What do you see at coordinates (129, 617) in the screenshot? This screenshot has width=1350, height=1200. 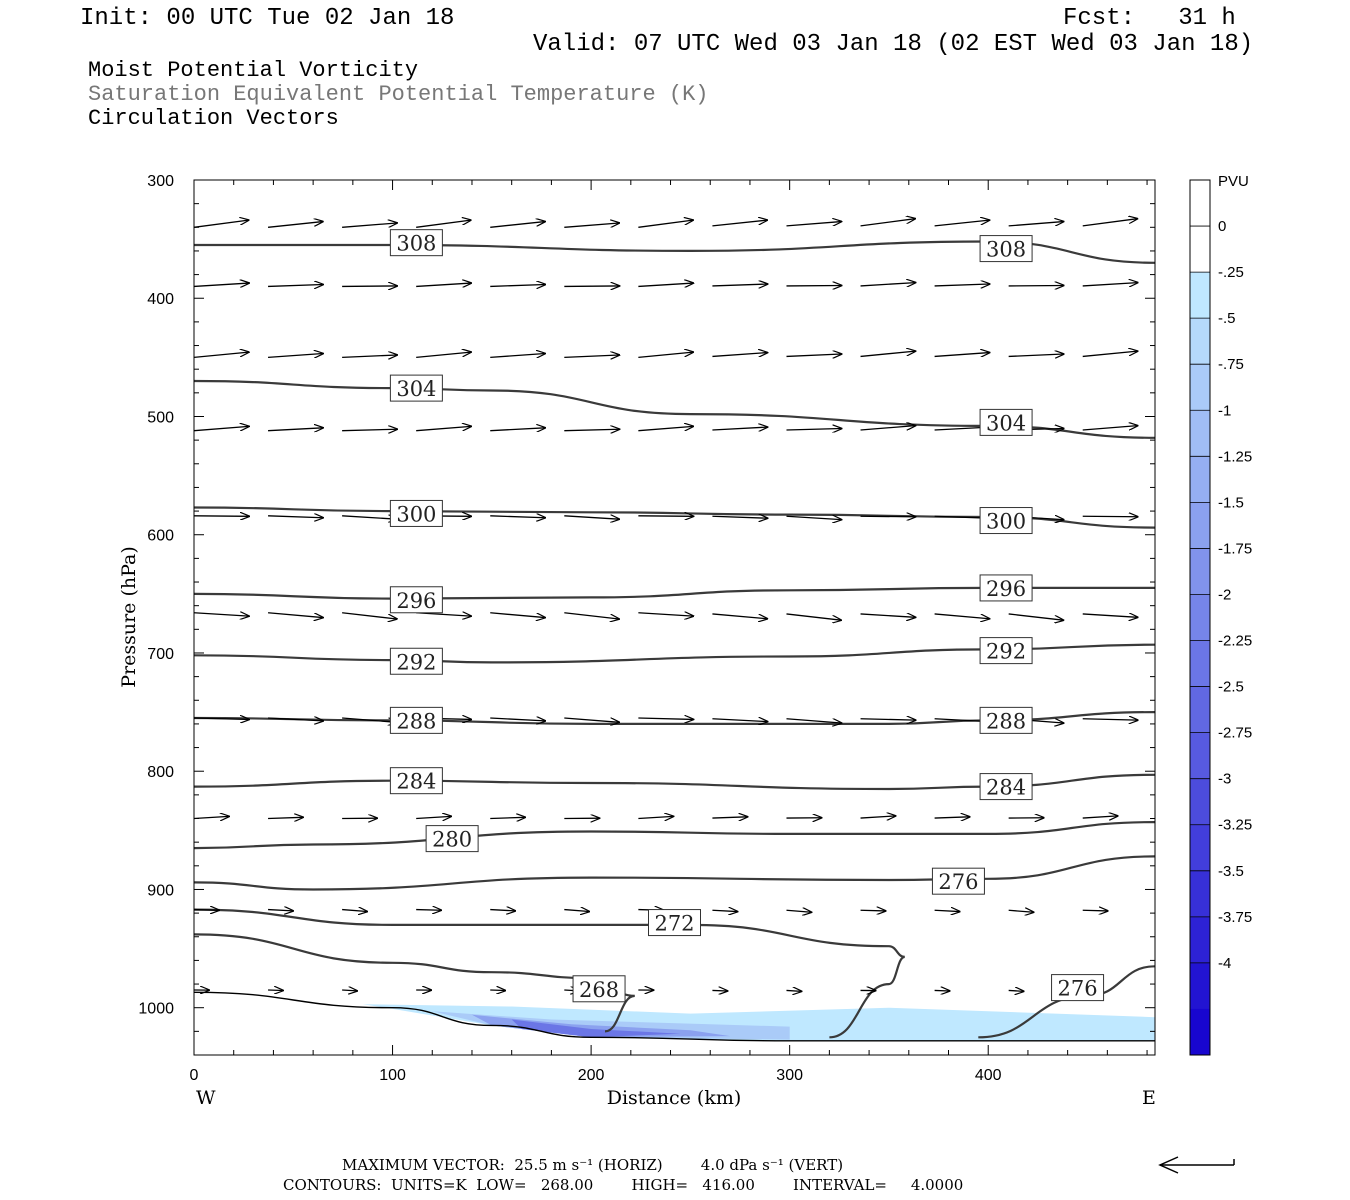 I see `y-axis-label: Pressure (hPa)` at bounding box center [129, 617].